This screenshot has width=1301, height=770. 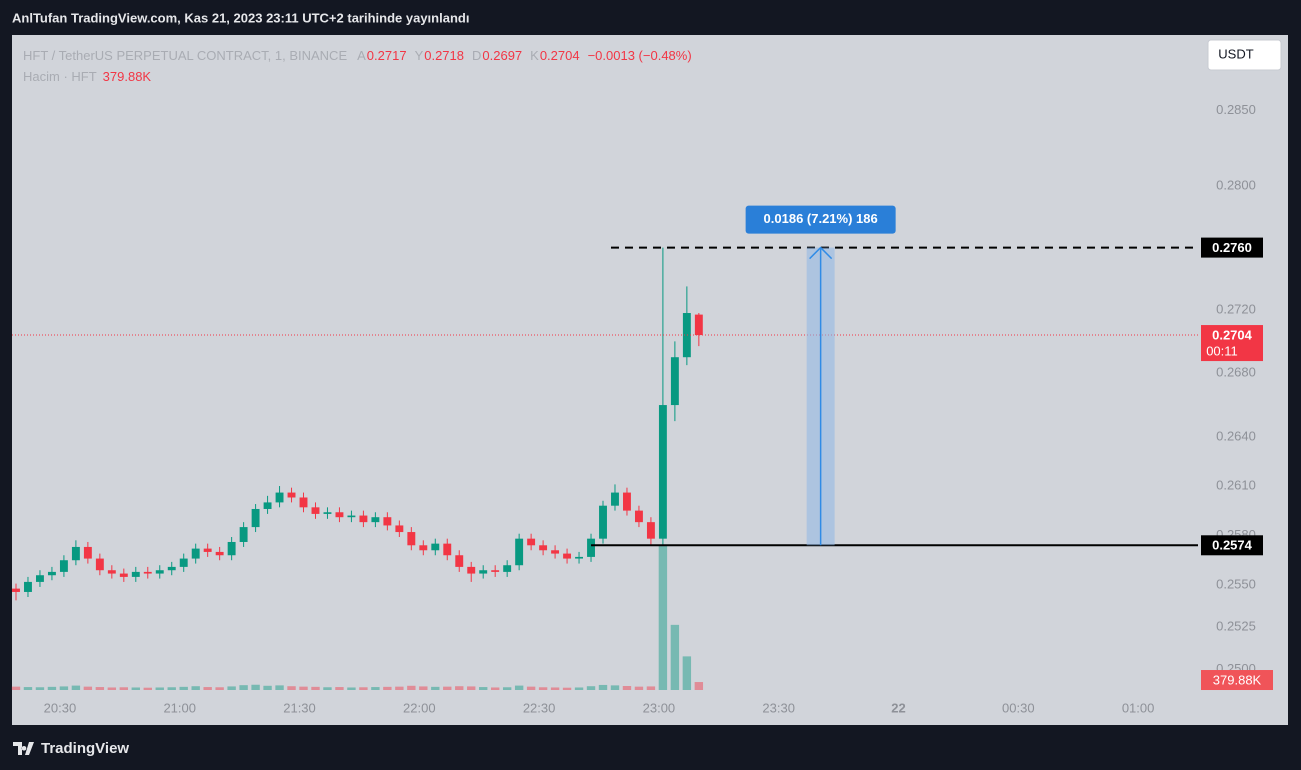 I want to click on volume-badge-bg, so click(x=1237, y=680).